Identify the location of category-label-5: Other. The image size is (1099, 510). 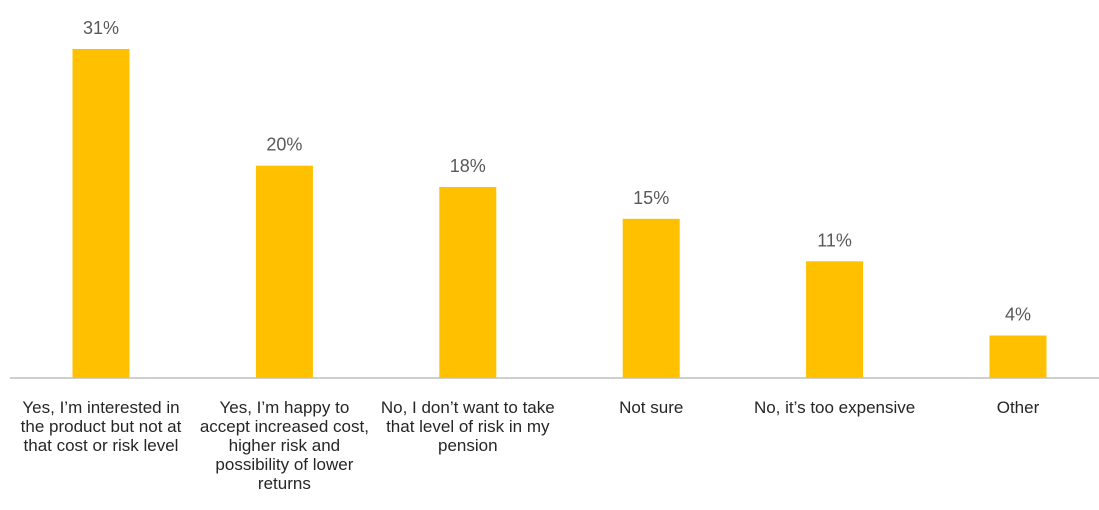
(1018, 407).